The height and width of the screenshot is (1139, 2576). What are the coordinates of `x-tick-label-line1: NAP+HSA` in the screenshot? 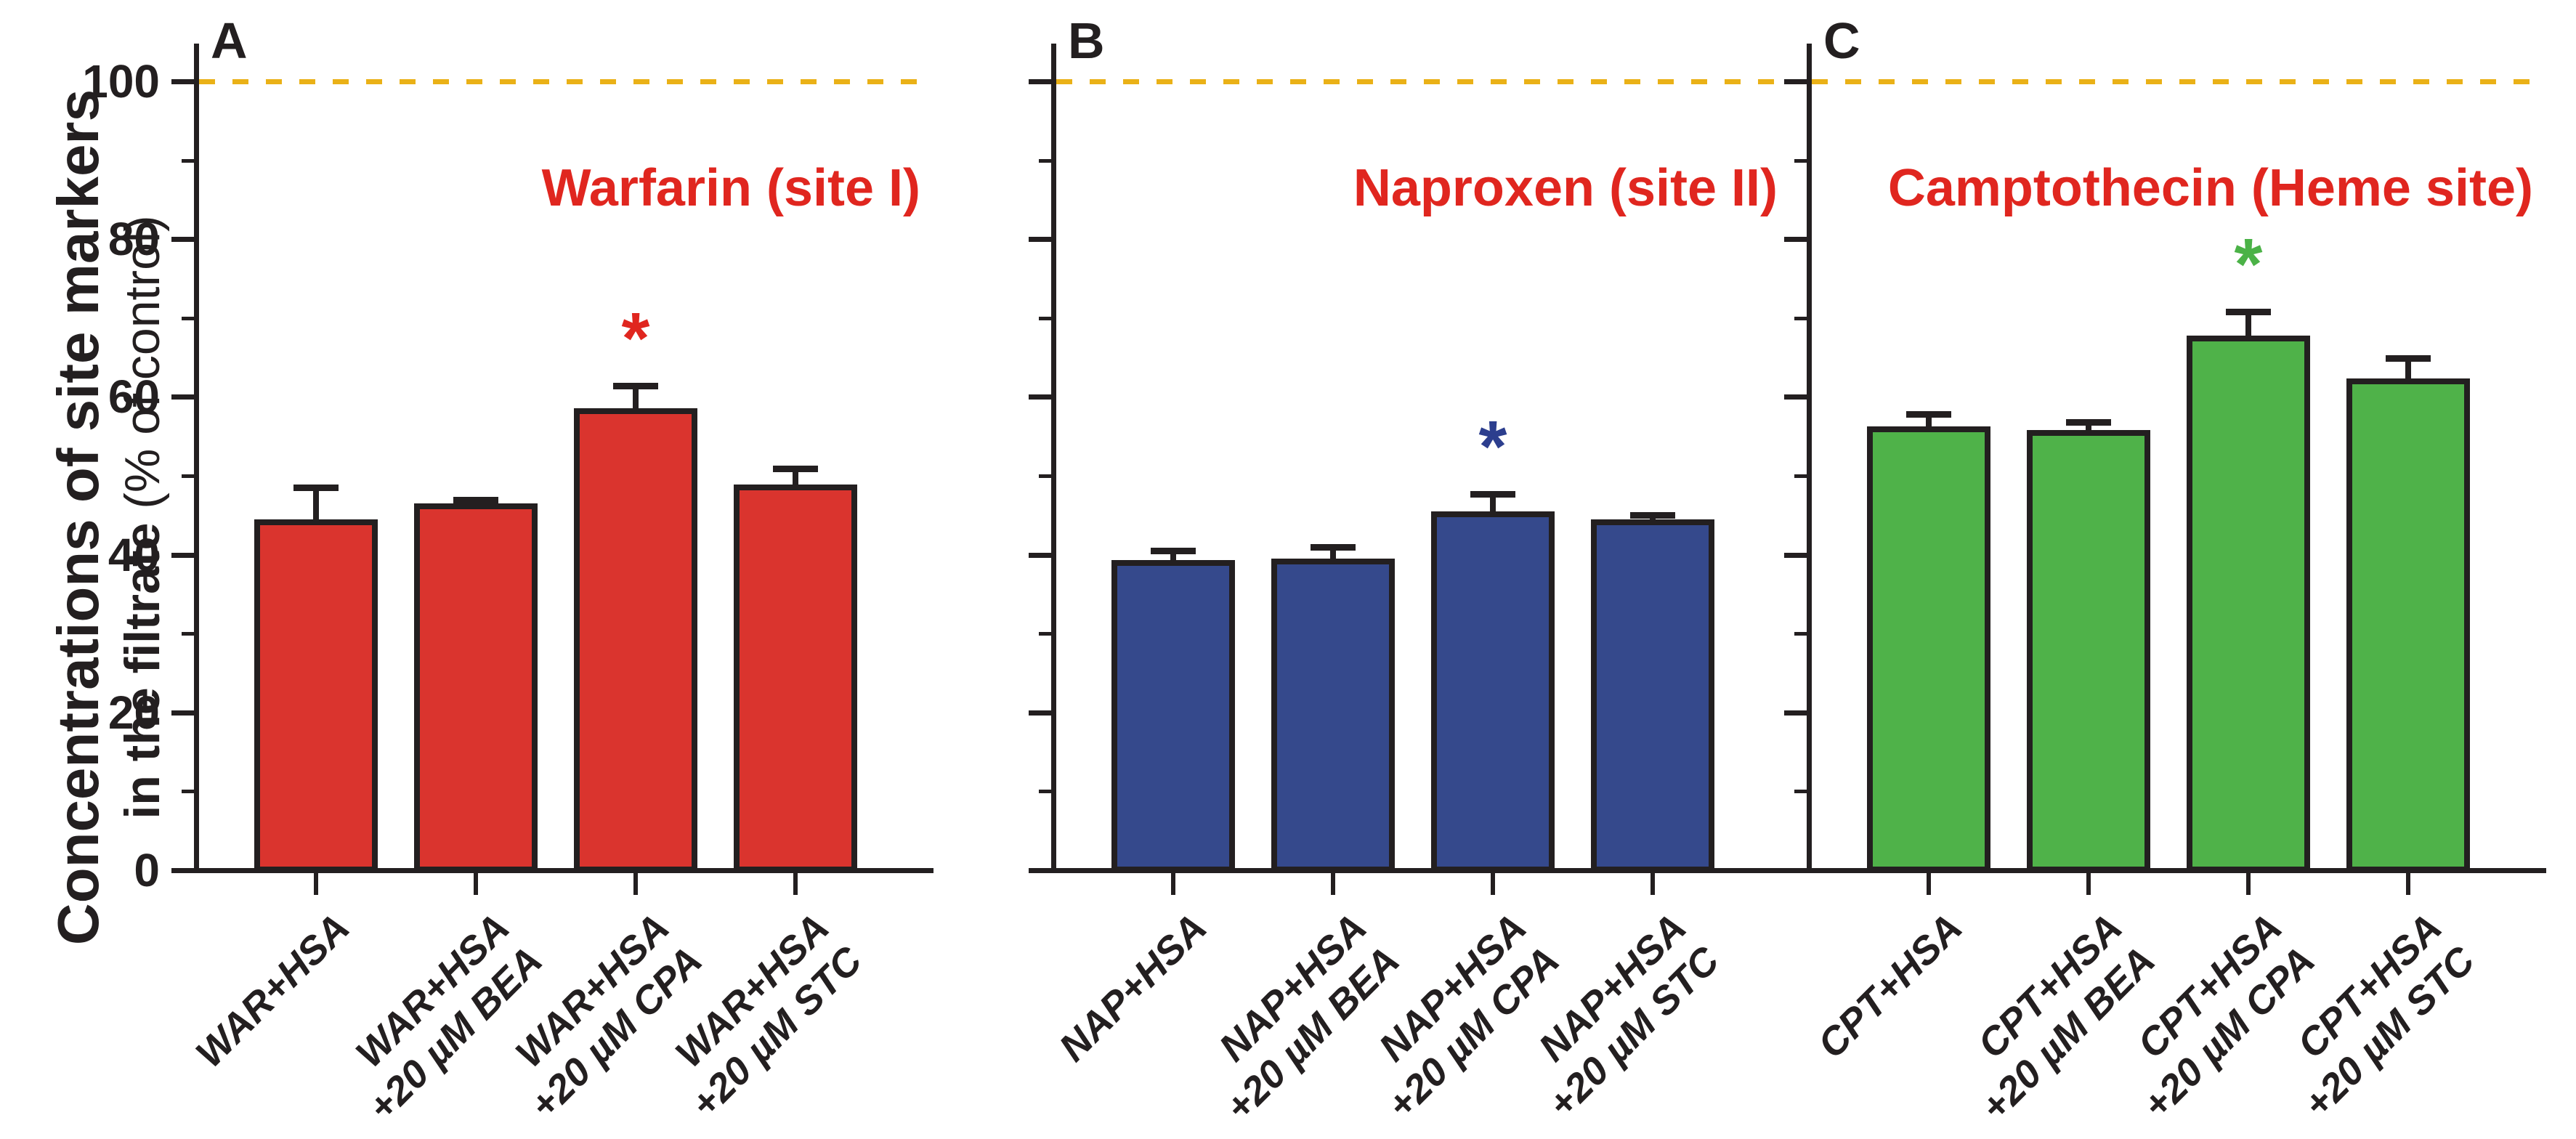 It's located at (1133, 987).